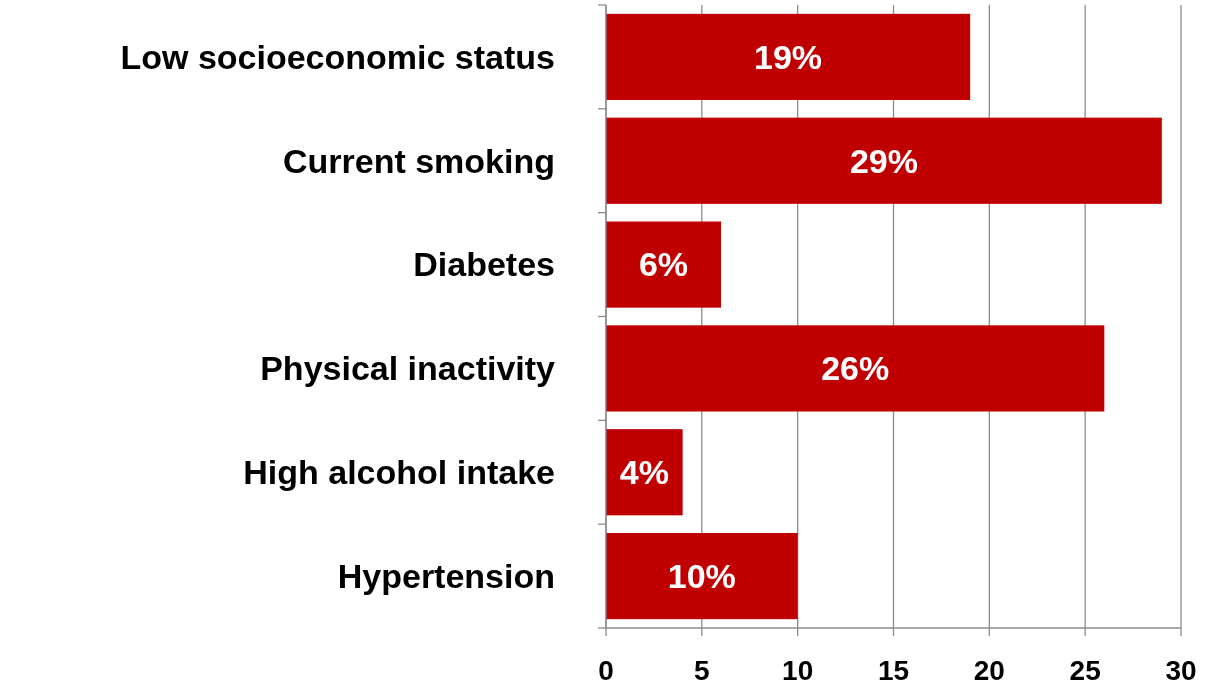 The height and width of the screenshot is (694, 1205). I want to click on y-tick-label: High alcohol intake, so click(399, 472).